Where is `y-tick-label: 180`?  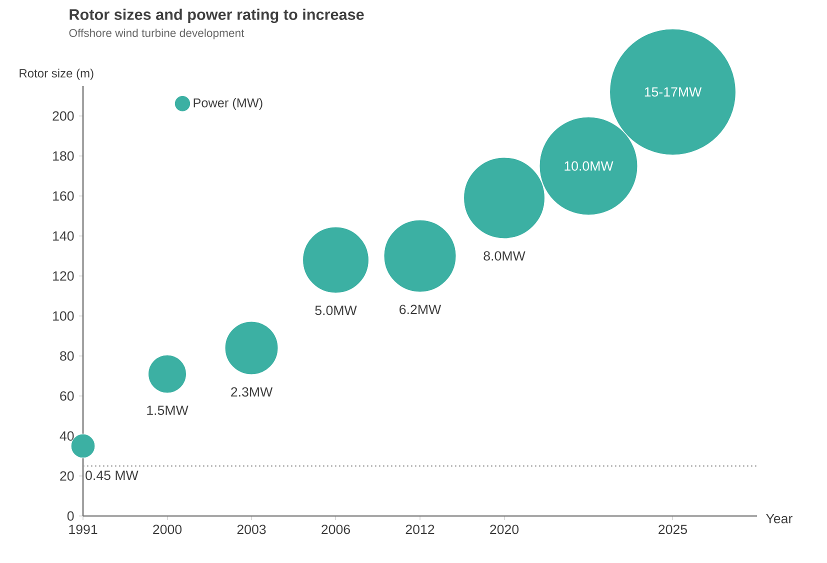 y-tick-label: 180 is located at coordinates (63, 156).